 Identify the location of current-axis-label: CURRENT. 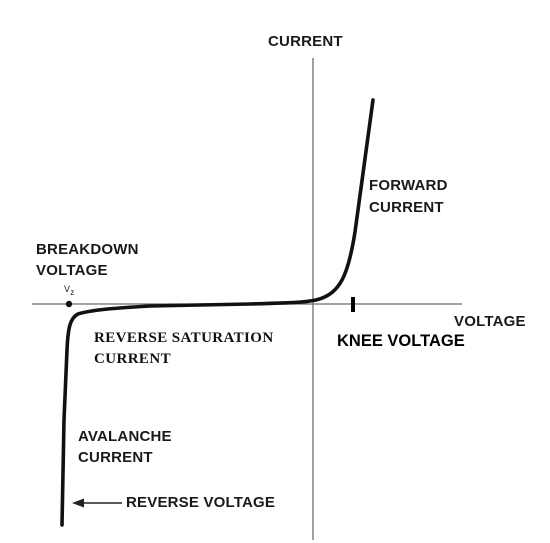
(305, 41).